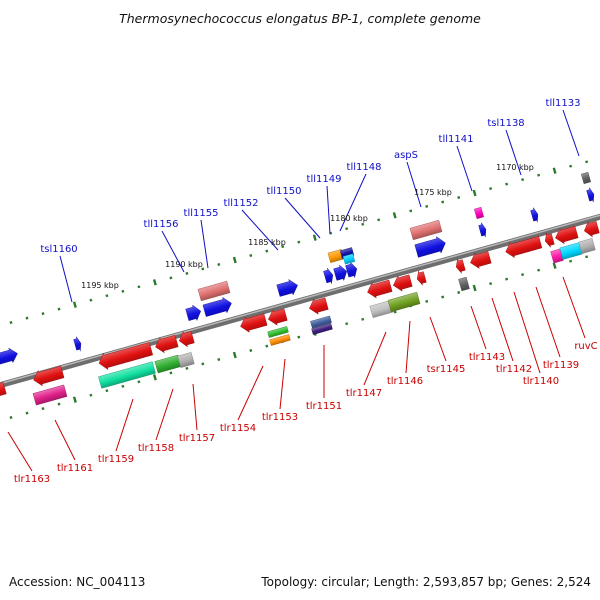  I want to click on gene-label-tll1141: tll1141, so click(456, 139).